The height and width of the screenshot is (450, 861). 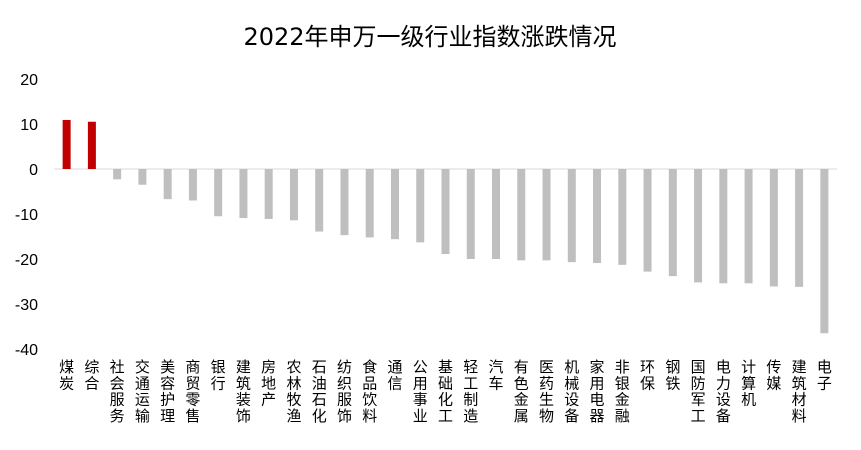 What do you see at coordinates (429, 37) in the screenshot?
I see `chart-title: 2022年申万一级行业指数涨跌情况` at bounding box center [429, 37].